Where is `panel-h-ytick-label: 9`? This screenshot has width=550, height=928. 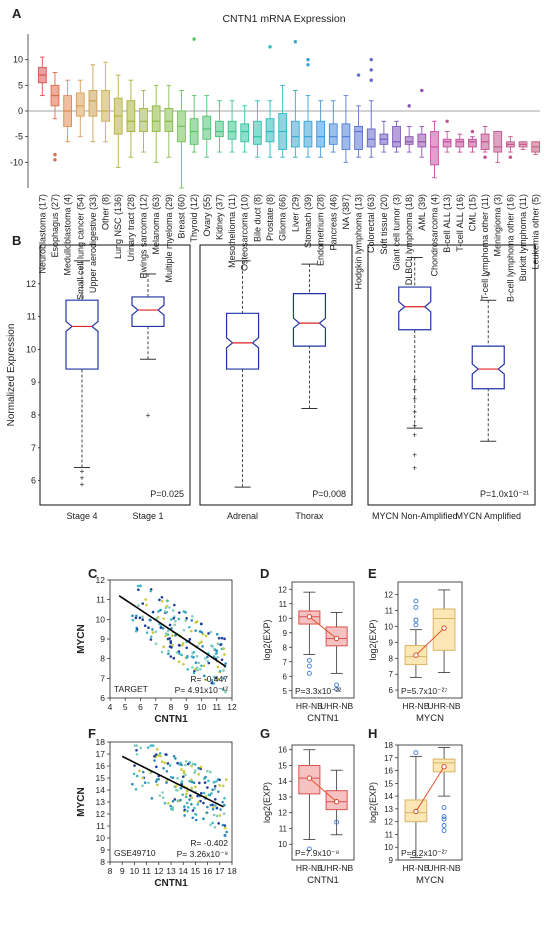 panel-h-ytick-label: 9 is located at coordinates (391, 860).